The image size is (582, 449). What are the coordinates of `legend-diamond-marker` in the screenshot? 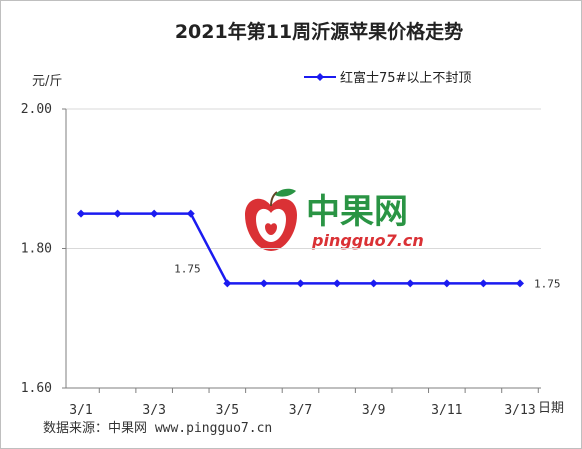 It's located at (320, 77).